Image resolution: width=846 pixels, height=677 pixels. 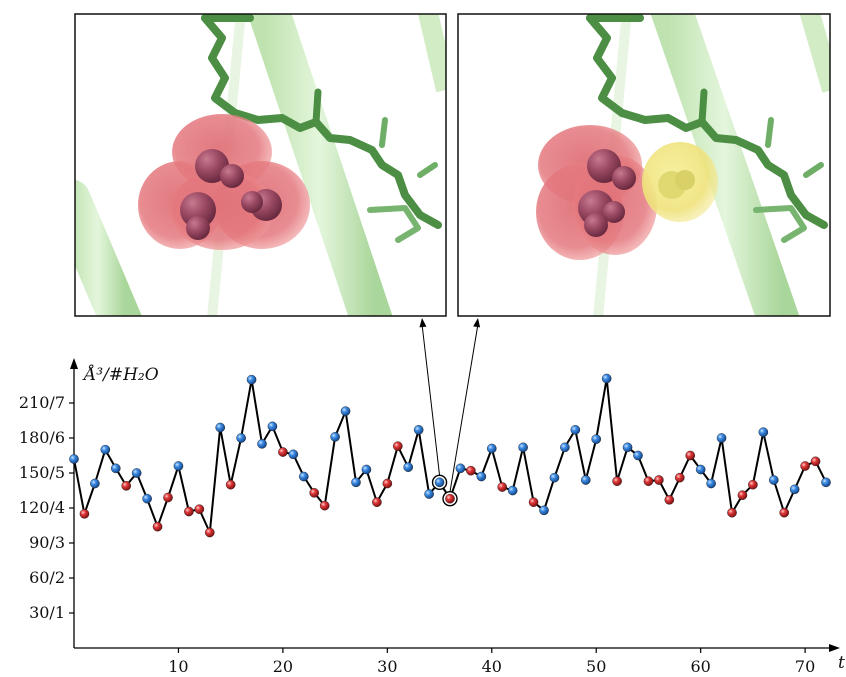 I want to click on x-axis-label: t, so click(x=841, y=663).